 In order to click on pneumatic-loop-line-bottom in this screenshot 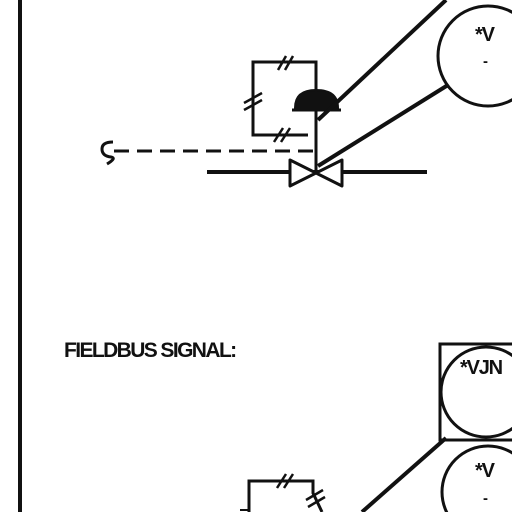, I will do `click(285, 495)`.